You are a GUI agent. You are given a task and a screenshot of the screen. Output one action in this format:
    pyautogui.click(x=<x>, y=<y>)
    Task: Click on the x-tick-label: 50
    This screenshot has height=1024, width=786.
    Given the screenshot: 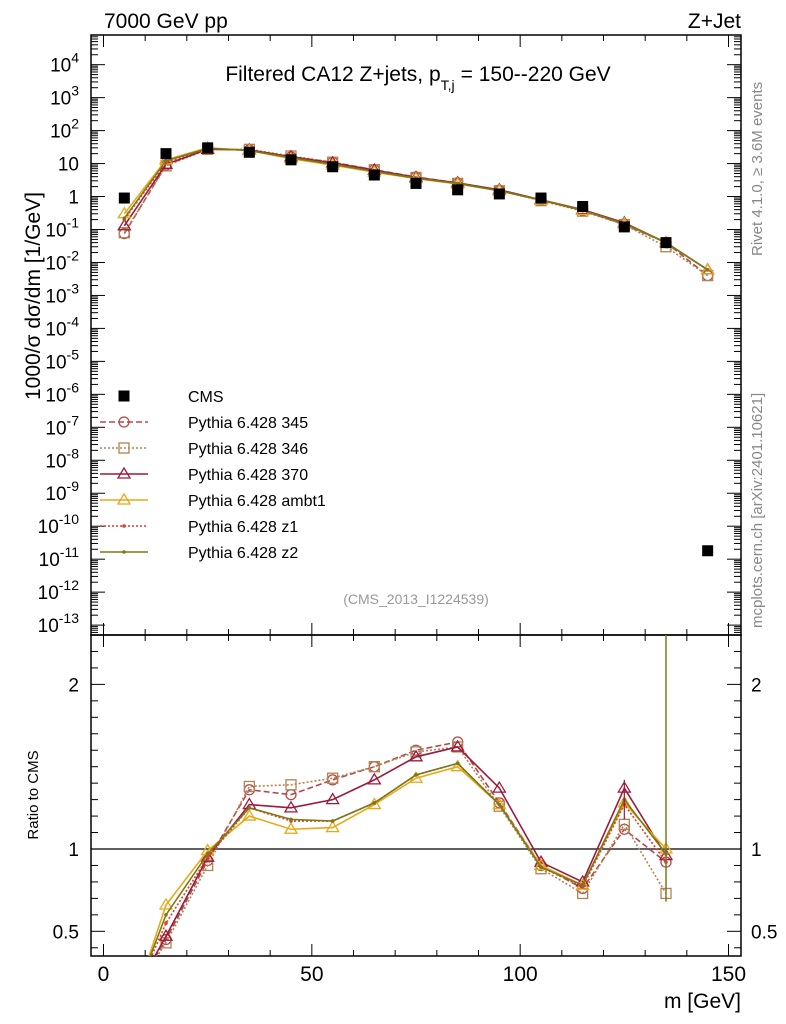 What is the action you would take?
    pyautogui.click(x=311, y=974)
    